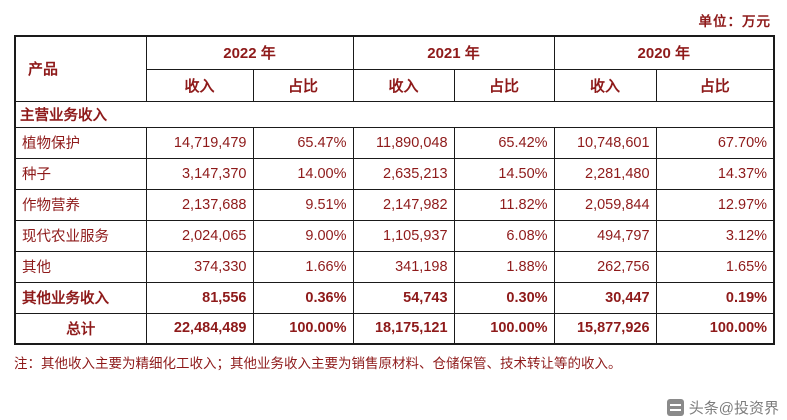  I want to click on revenue-cell: 262,756, so click(605, 266).